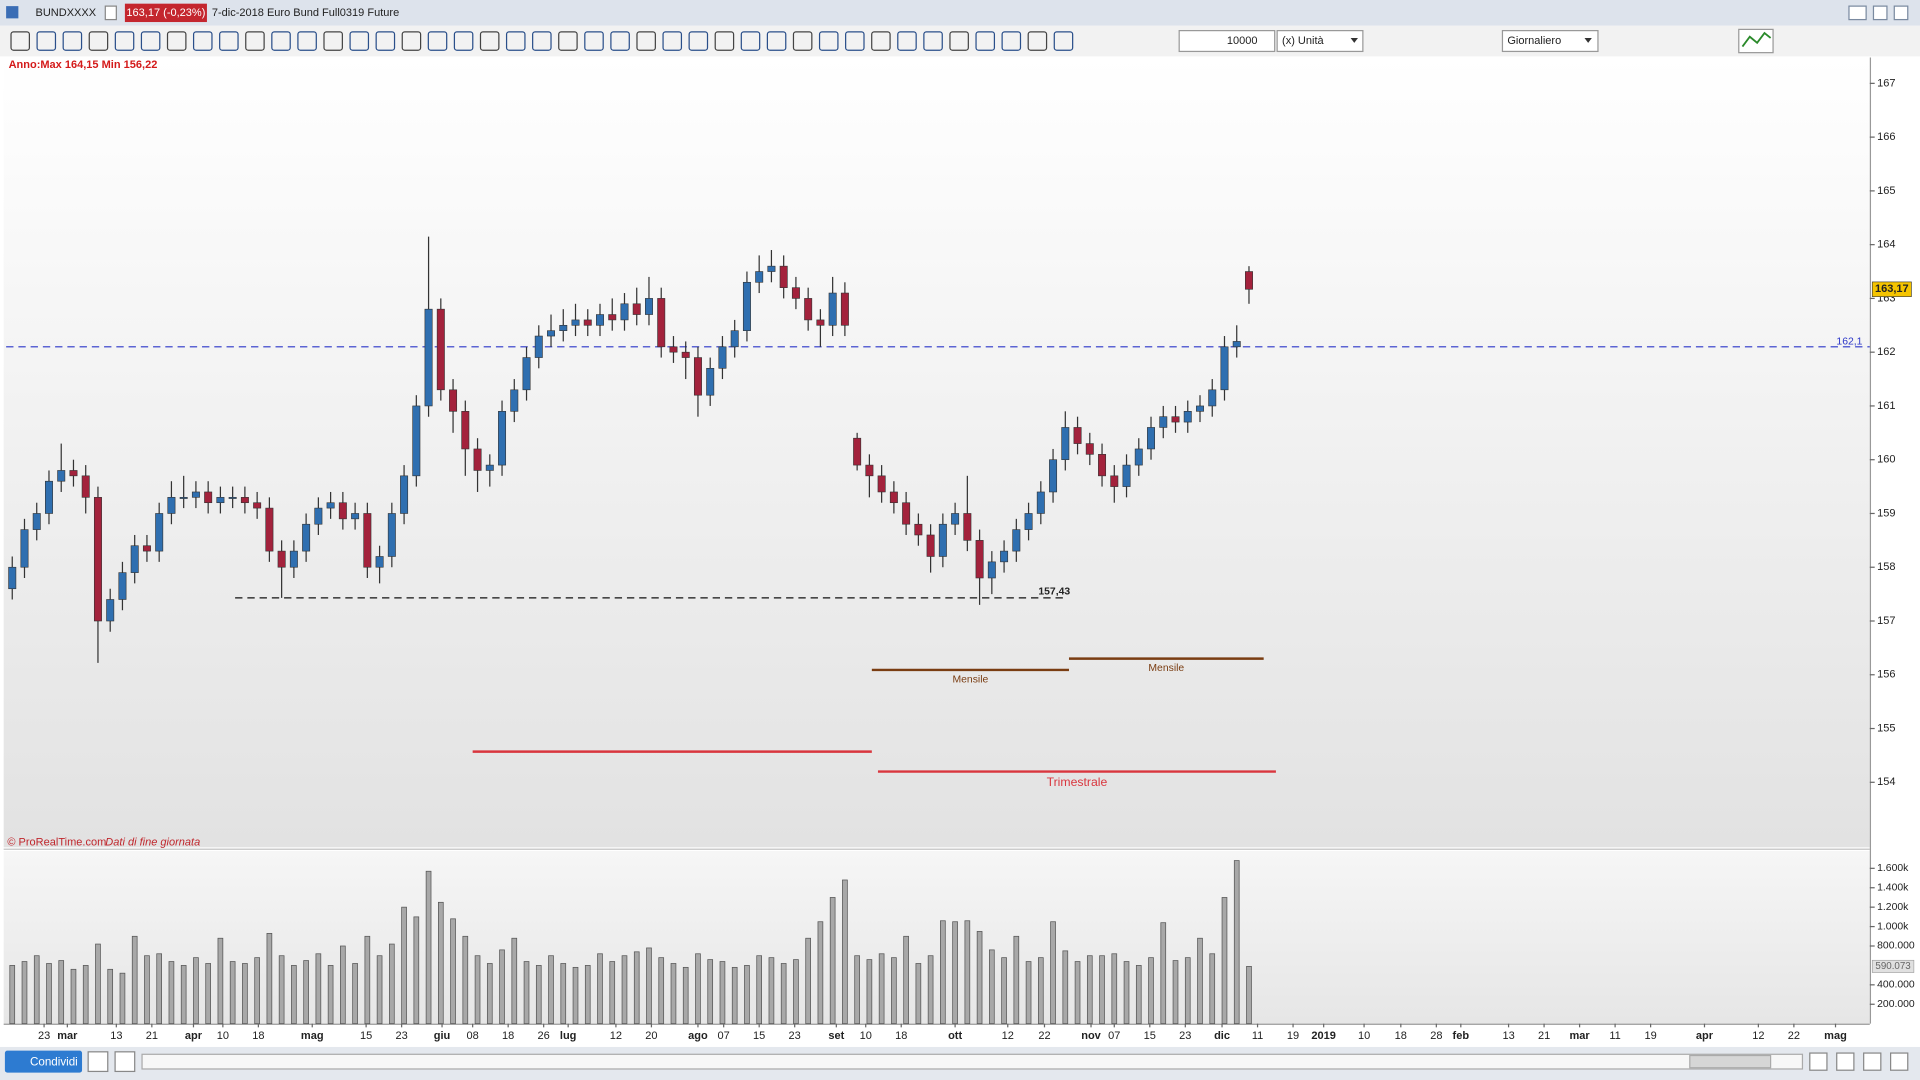 The image size is (1920, 1080). I want to click on unit-select, so click(1320, 41).